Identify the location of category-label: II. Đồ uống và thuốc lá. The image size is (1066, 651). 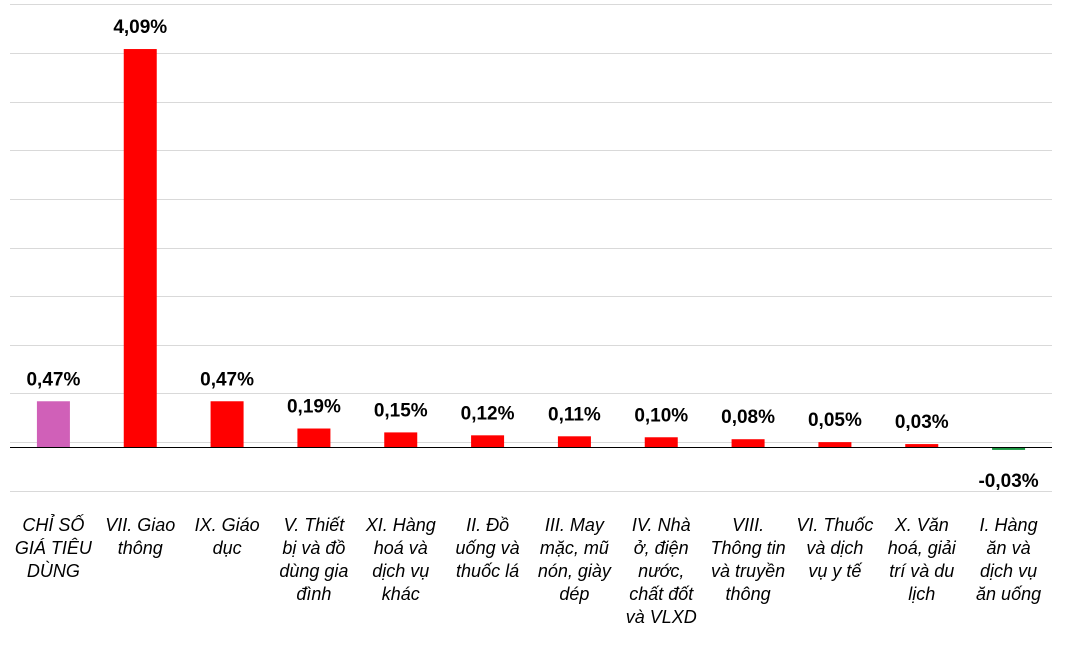
(488, 548).